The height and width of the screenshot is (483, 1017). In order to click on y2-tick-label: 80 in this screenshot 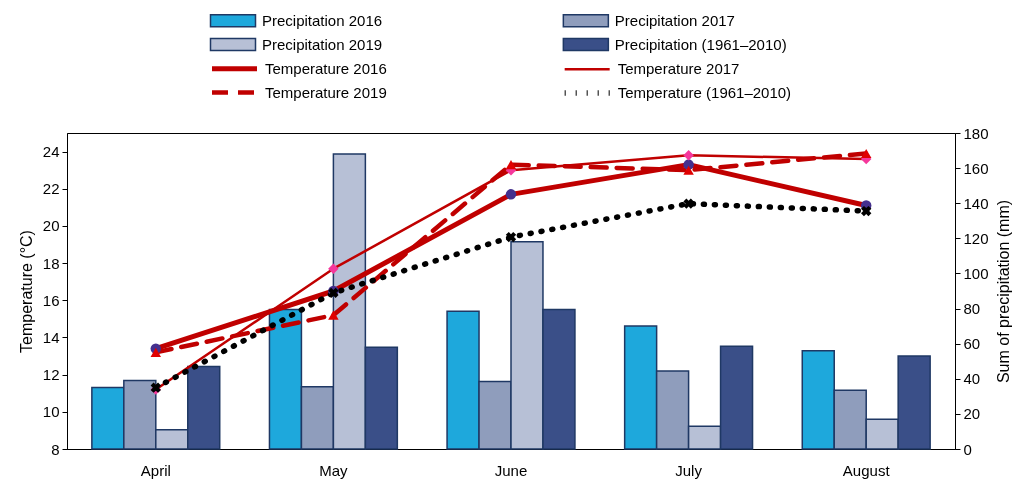, I will do `click(972, 309)`.